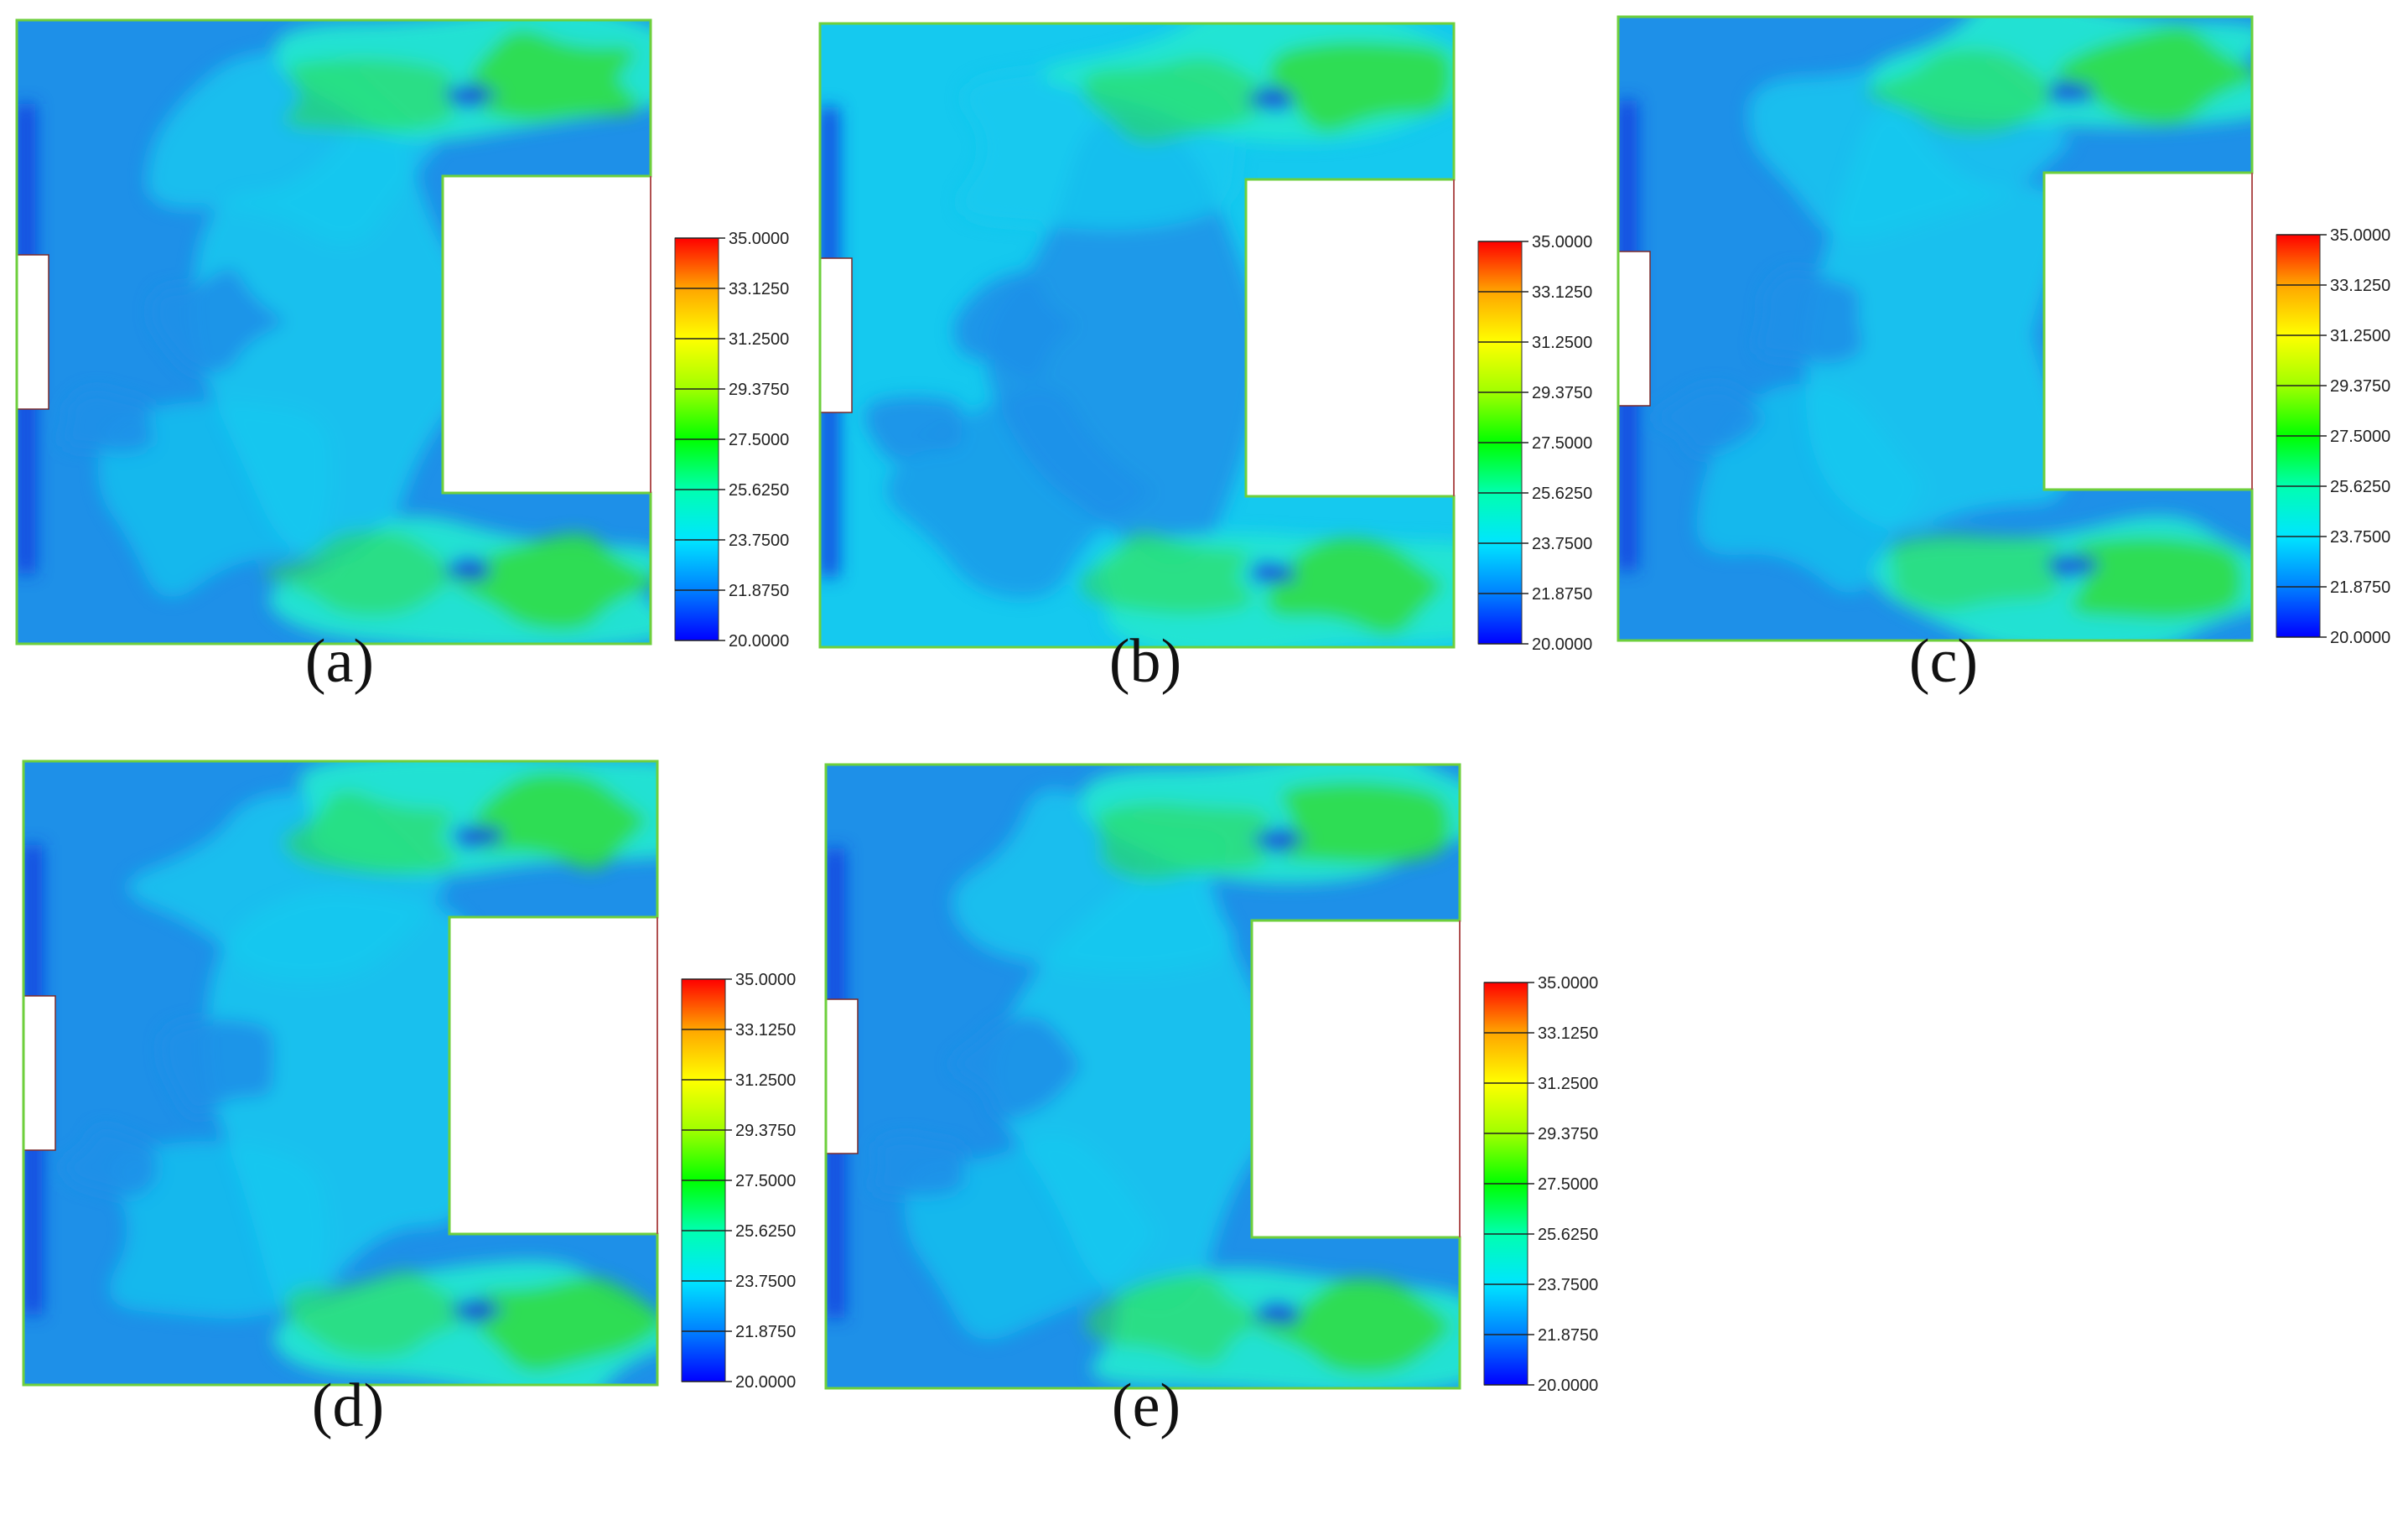  I want to click on panel-caption-e: (e), so click(1146, 1406).